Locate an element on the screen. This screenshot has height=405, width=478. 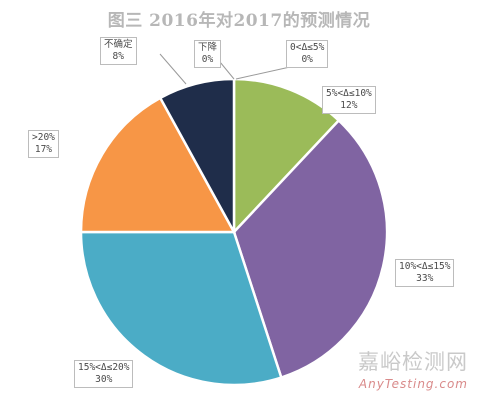
slice-label-value: 8% is located at coordinates (118, 56).